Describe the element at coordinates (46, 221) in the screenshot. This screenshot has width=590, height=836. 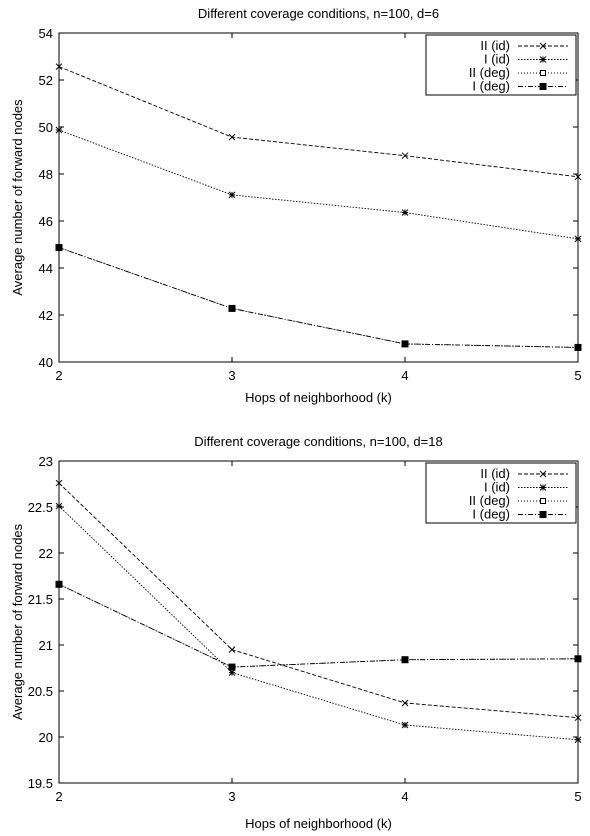
I see `y-tick-label: 46` at that location.